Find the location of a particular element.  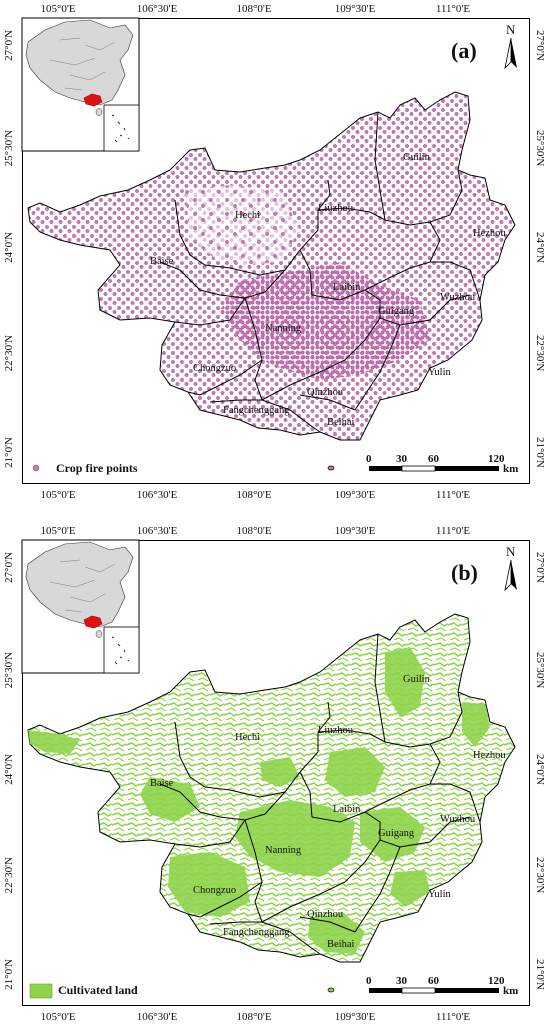

panel-letter: (a) is located at coordinates (464, 50).